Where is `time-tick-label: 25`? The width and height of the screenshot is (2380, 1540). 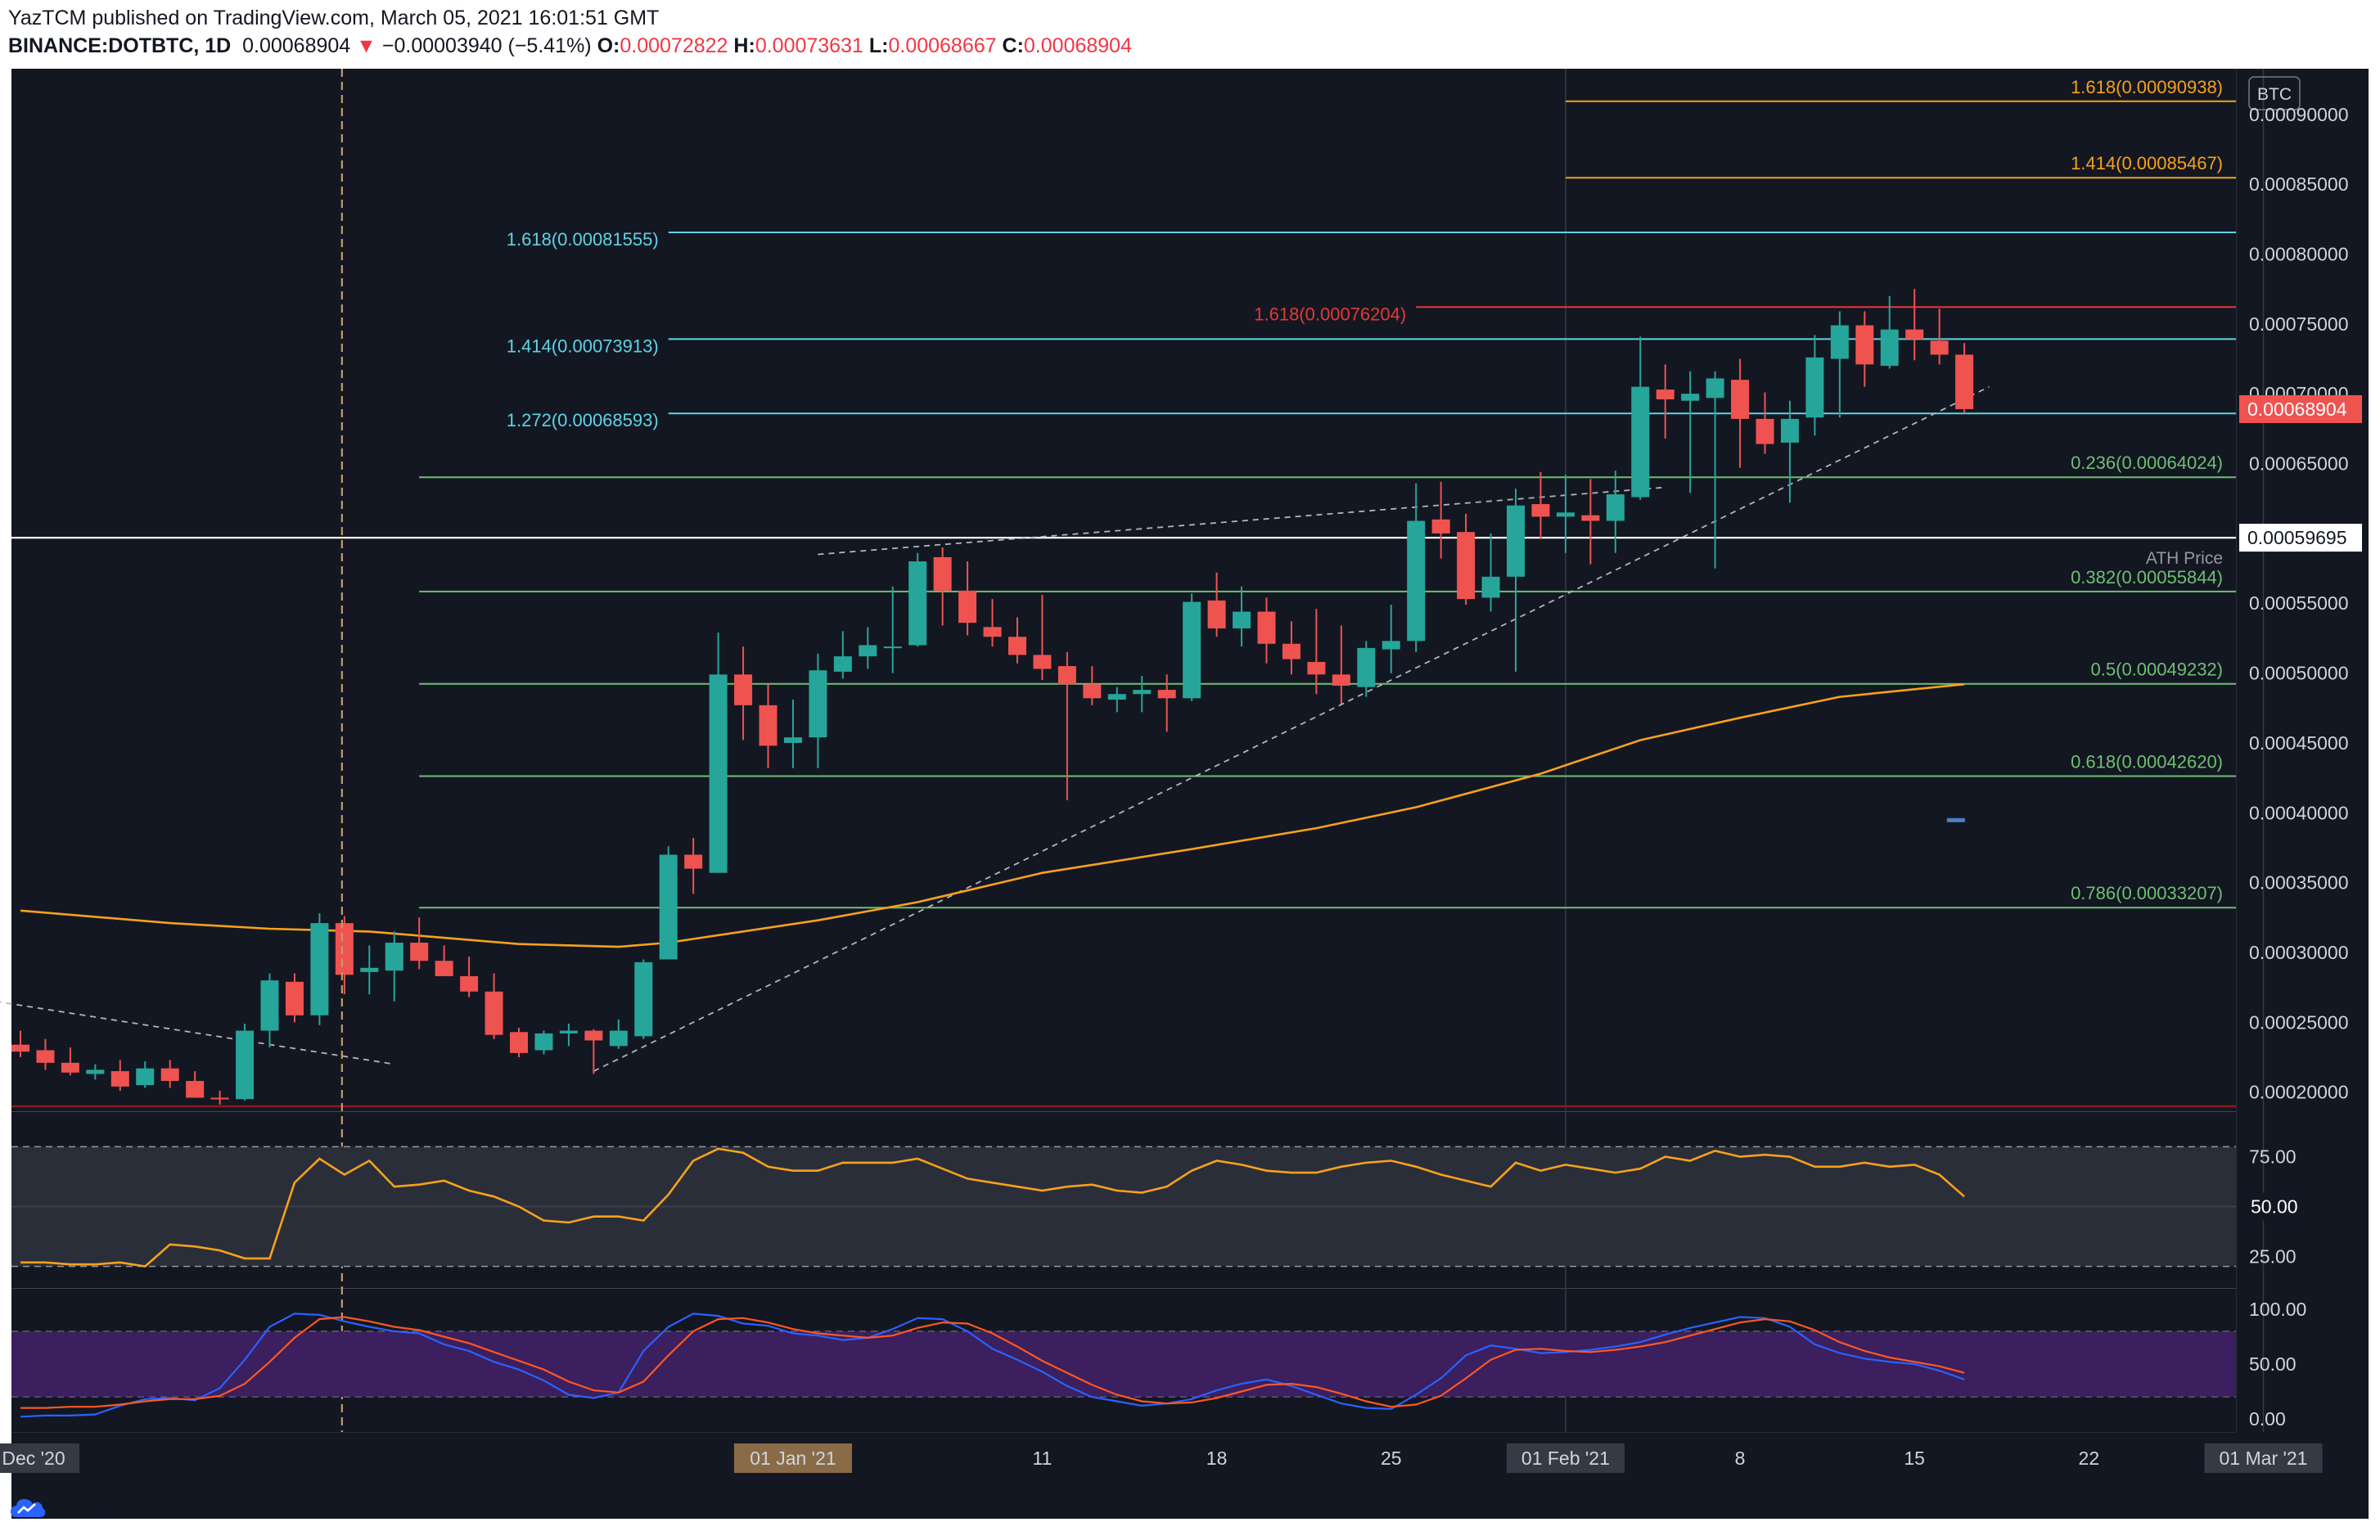
time-tick-label: 25 is located at coordinates (1391, 1458).